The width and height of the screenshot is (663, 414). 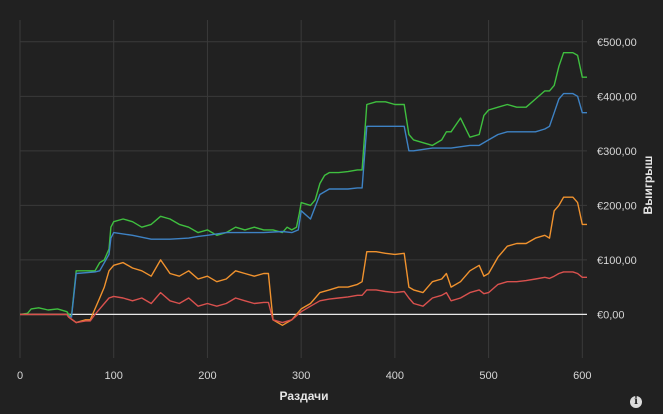 I want to click on y-tick-label: €0,00, so click(x=611, y=315).